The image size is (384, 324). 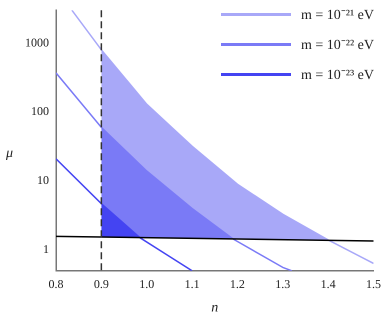 I want to click on x-axis-title: n, so click(x=214, y=308).